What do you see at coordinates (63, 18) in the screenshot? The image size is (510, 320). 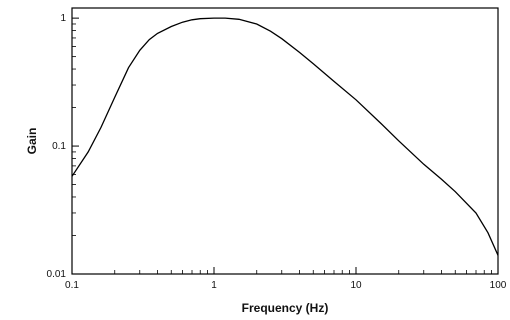 I see `y-tick-label: 1` at bounding box center [63, 18].